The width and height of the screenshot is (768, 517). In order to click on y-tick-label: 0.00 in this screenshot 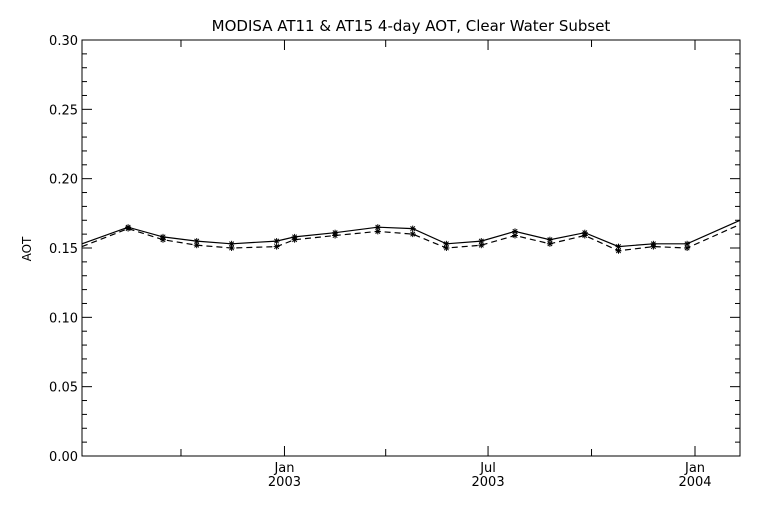, I will do `click(63, 457)`.